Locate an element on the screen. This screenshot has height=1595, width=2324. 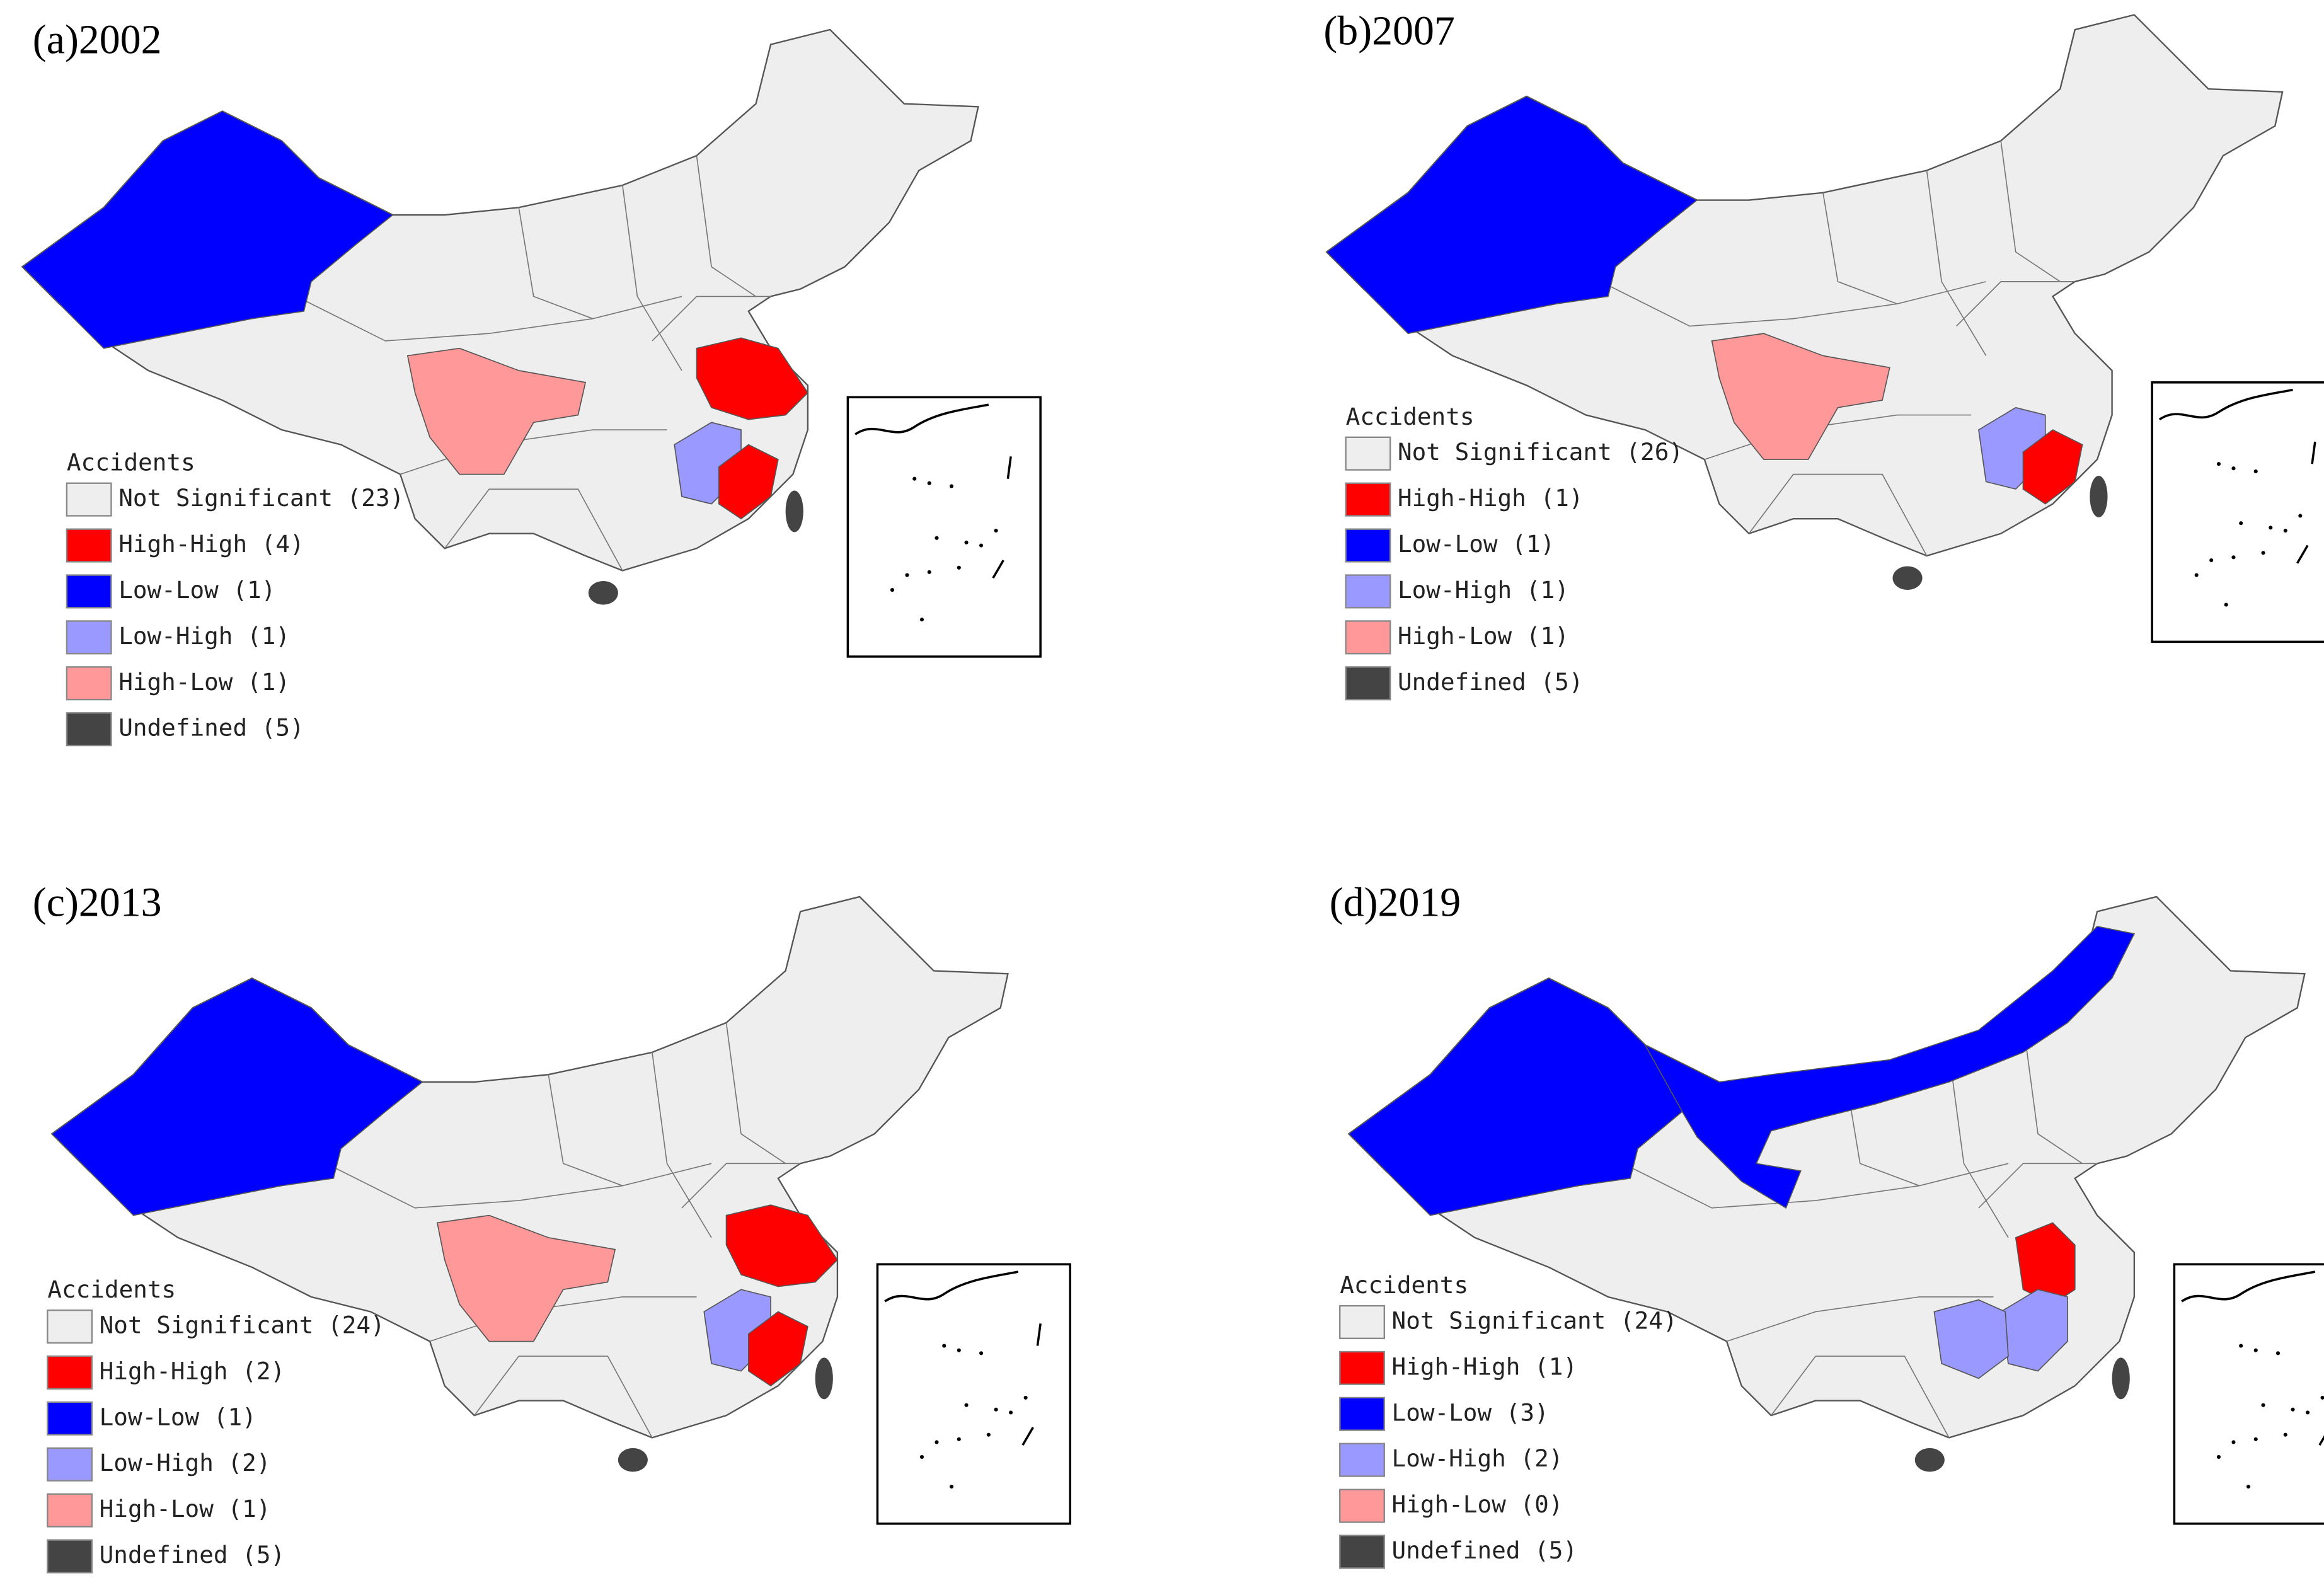
legend-label: High-High (2) is located at coordinates (192, 1371).